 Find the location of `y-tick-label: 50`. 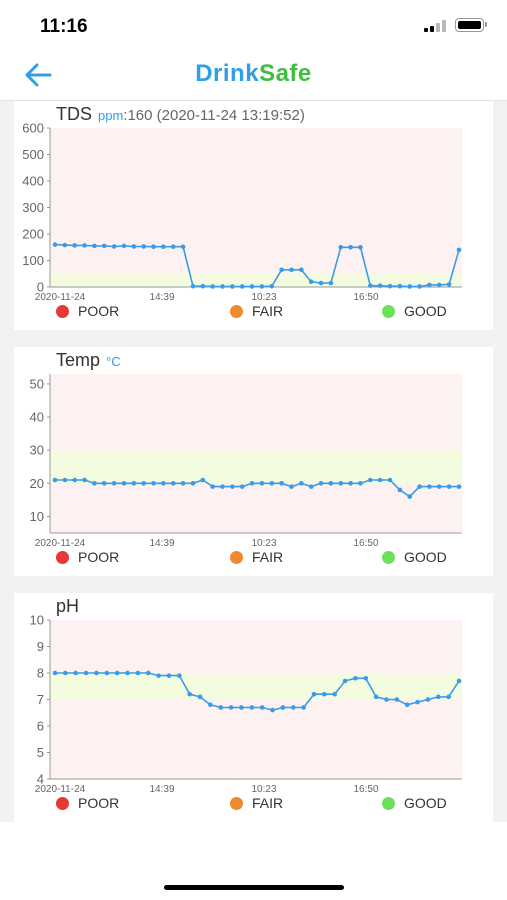

y-tick-label: 50 is located at coordinates (37, 383).